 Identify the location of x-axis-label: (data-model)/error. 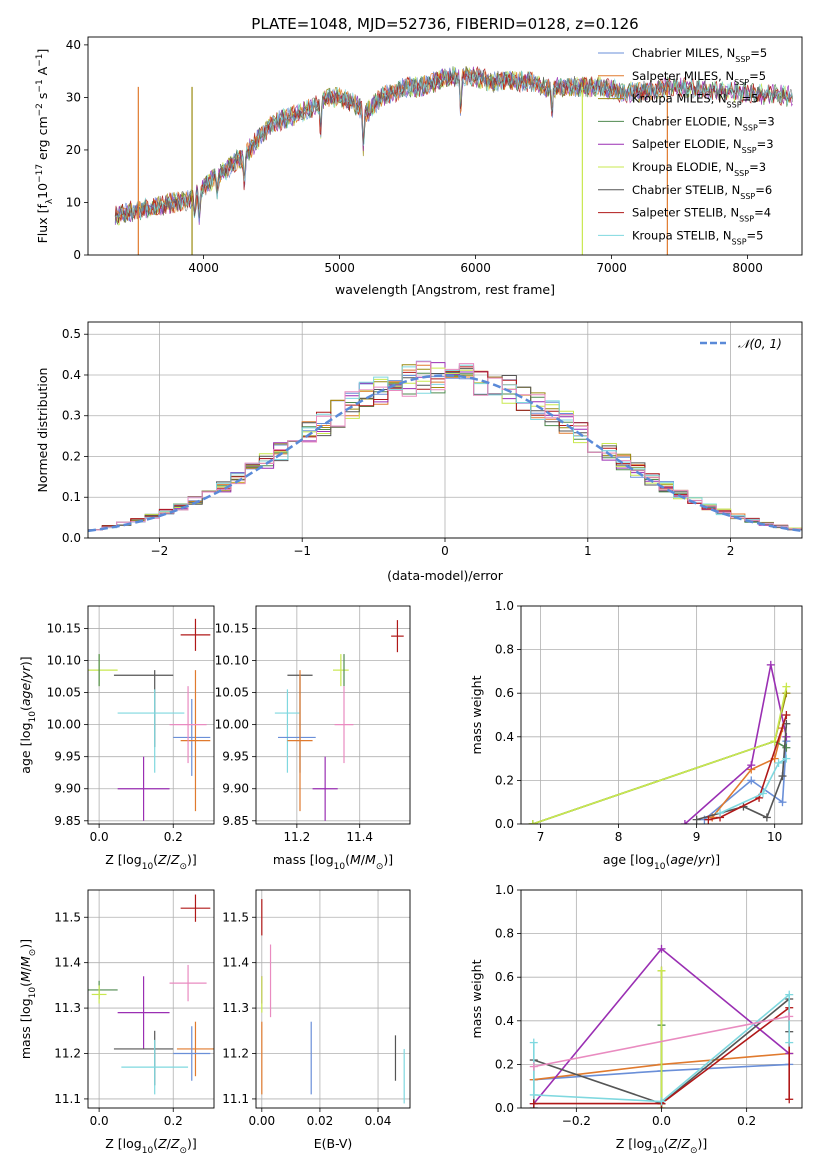
(445, 575).